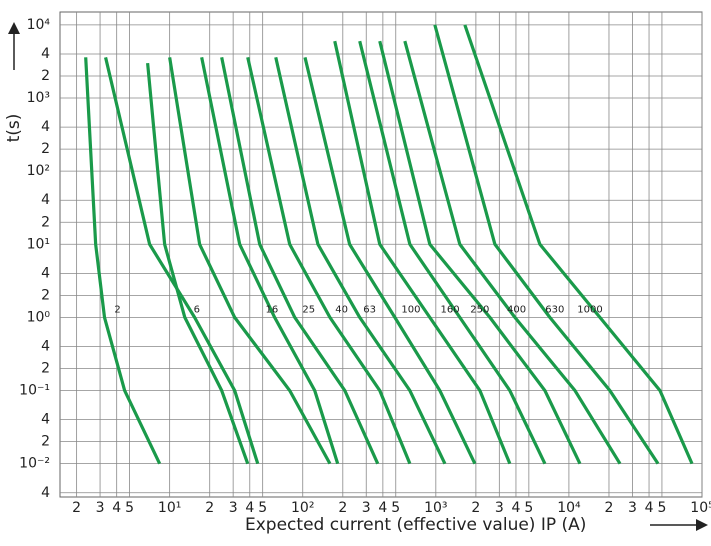 The height and width of the screenshot is (546, 711). What do you see at coordinates (589, 309) in the screenshot?
I see `rating-label: 1000` at bounding box center [589, 309].